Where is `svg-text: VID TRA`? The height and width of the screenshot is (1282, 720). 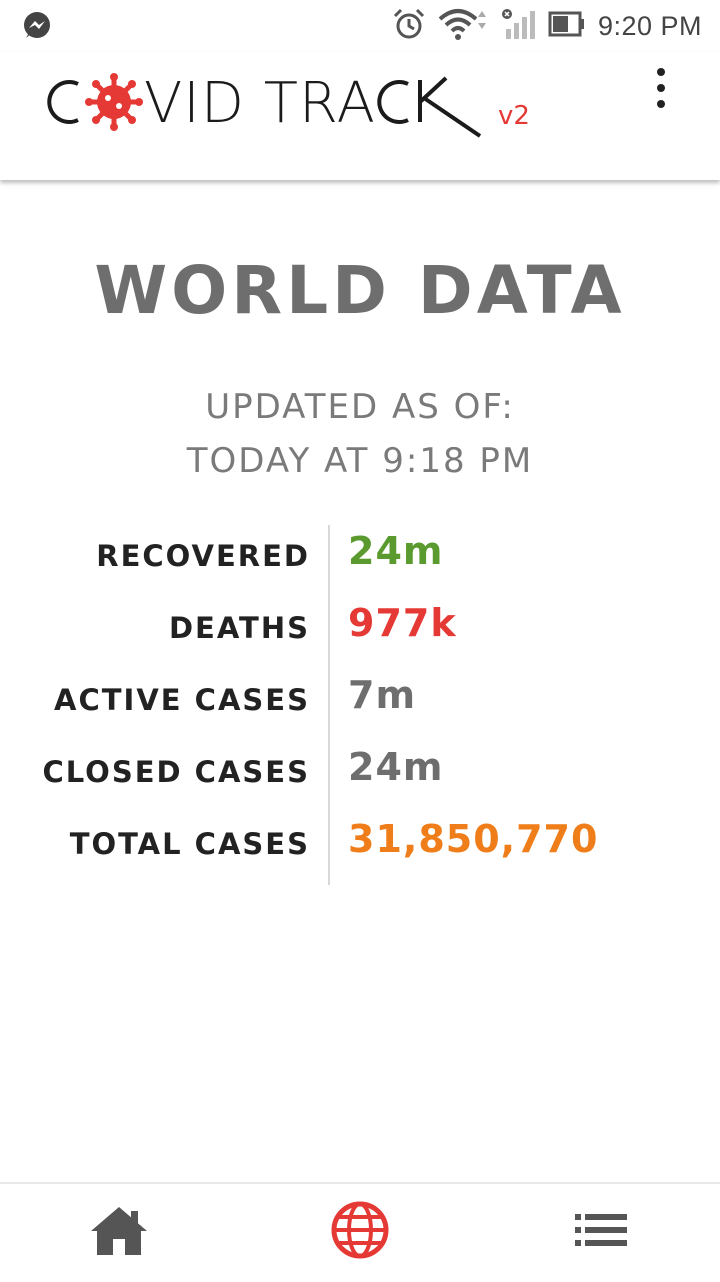 svg-text: VID TRA is located at coordinates (260, 103).